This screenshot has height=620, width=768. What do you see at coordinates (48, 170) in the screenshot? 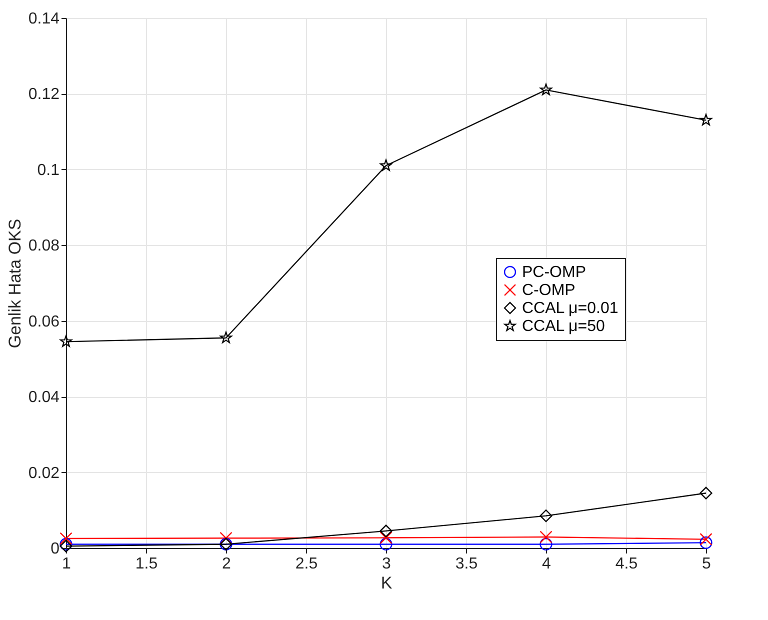
I see `y-tick-label: 0.1` at bounding box center [48, 170].